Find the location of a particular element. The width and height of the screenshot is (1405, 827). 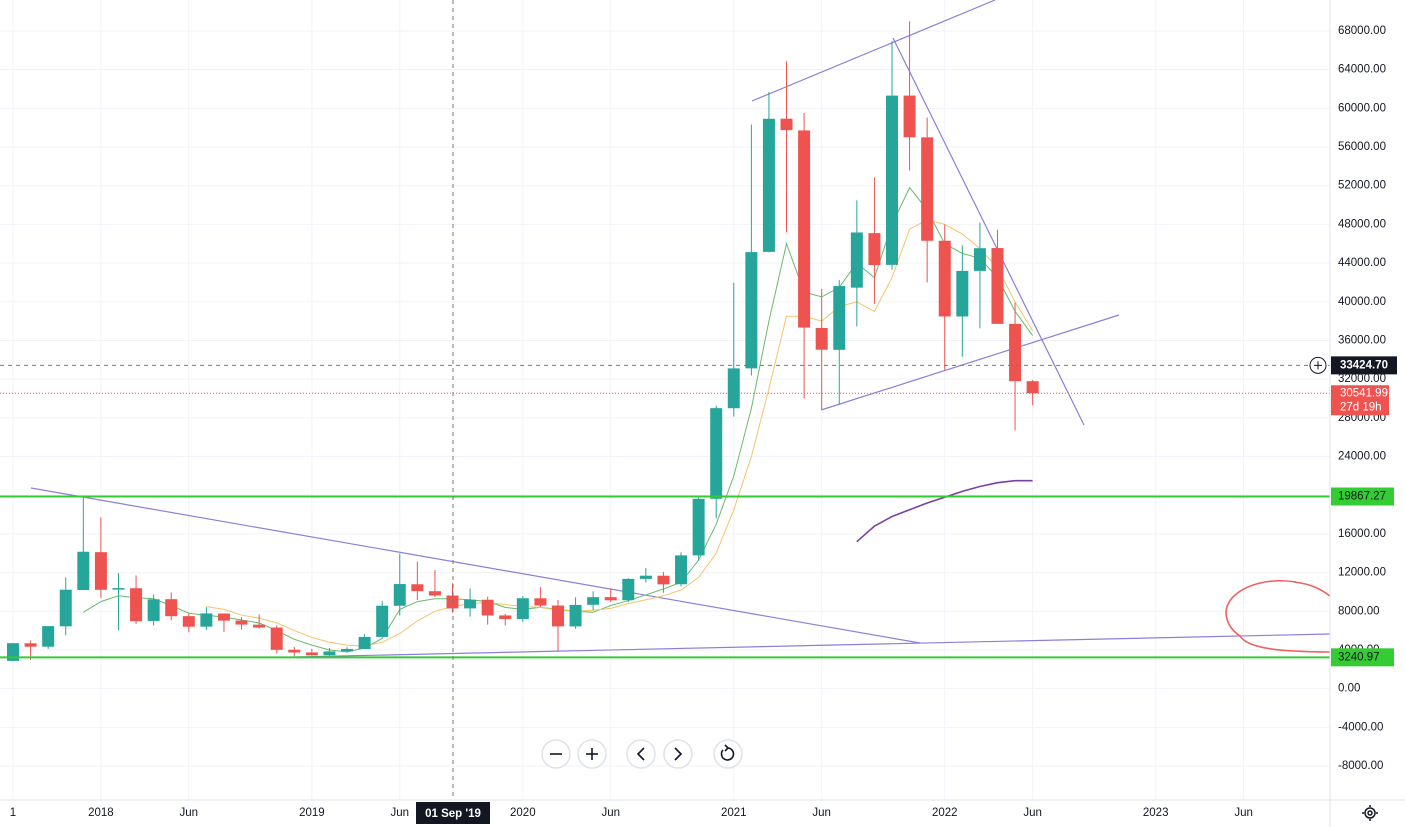

y-tick-label: 56000.00 is located at coordinates (1362, 147).